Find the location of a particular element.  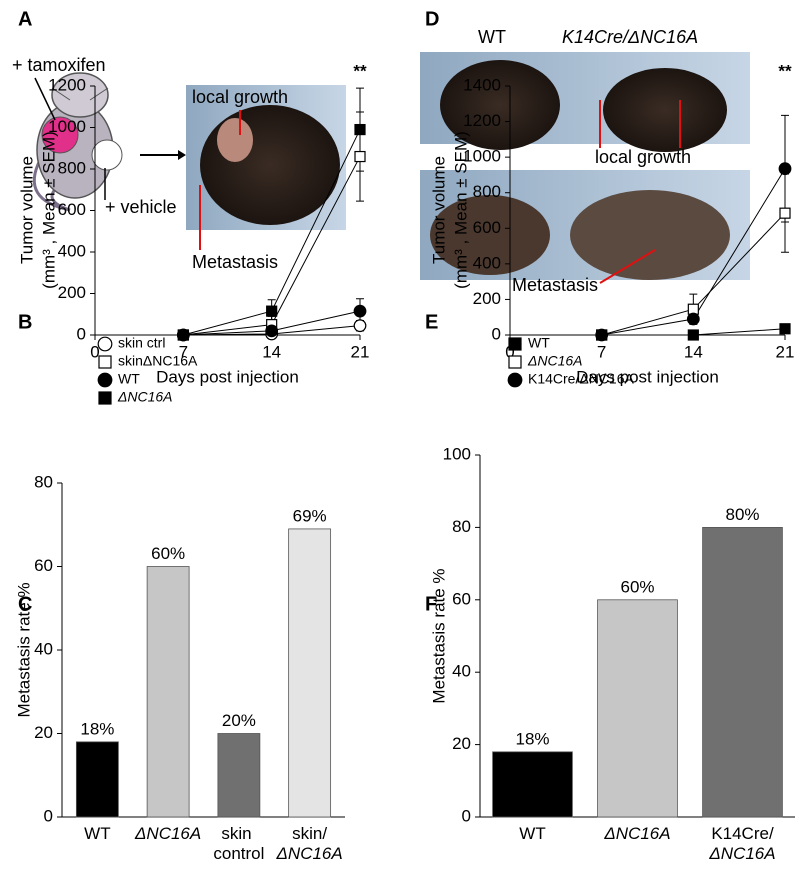

x-tick-label: ΔNC16A is located at coordinates (167, 833).